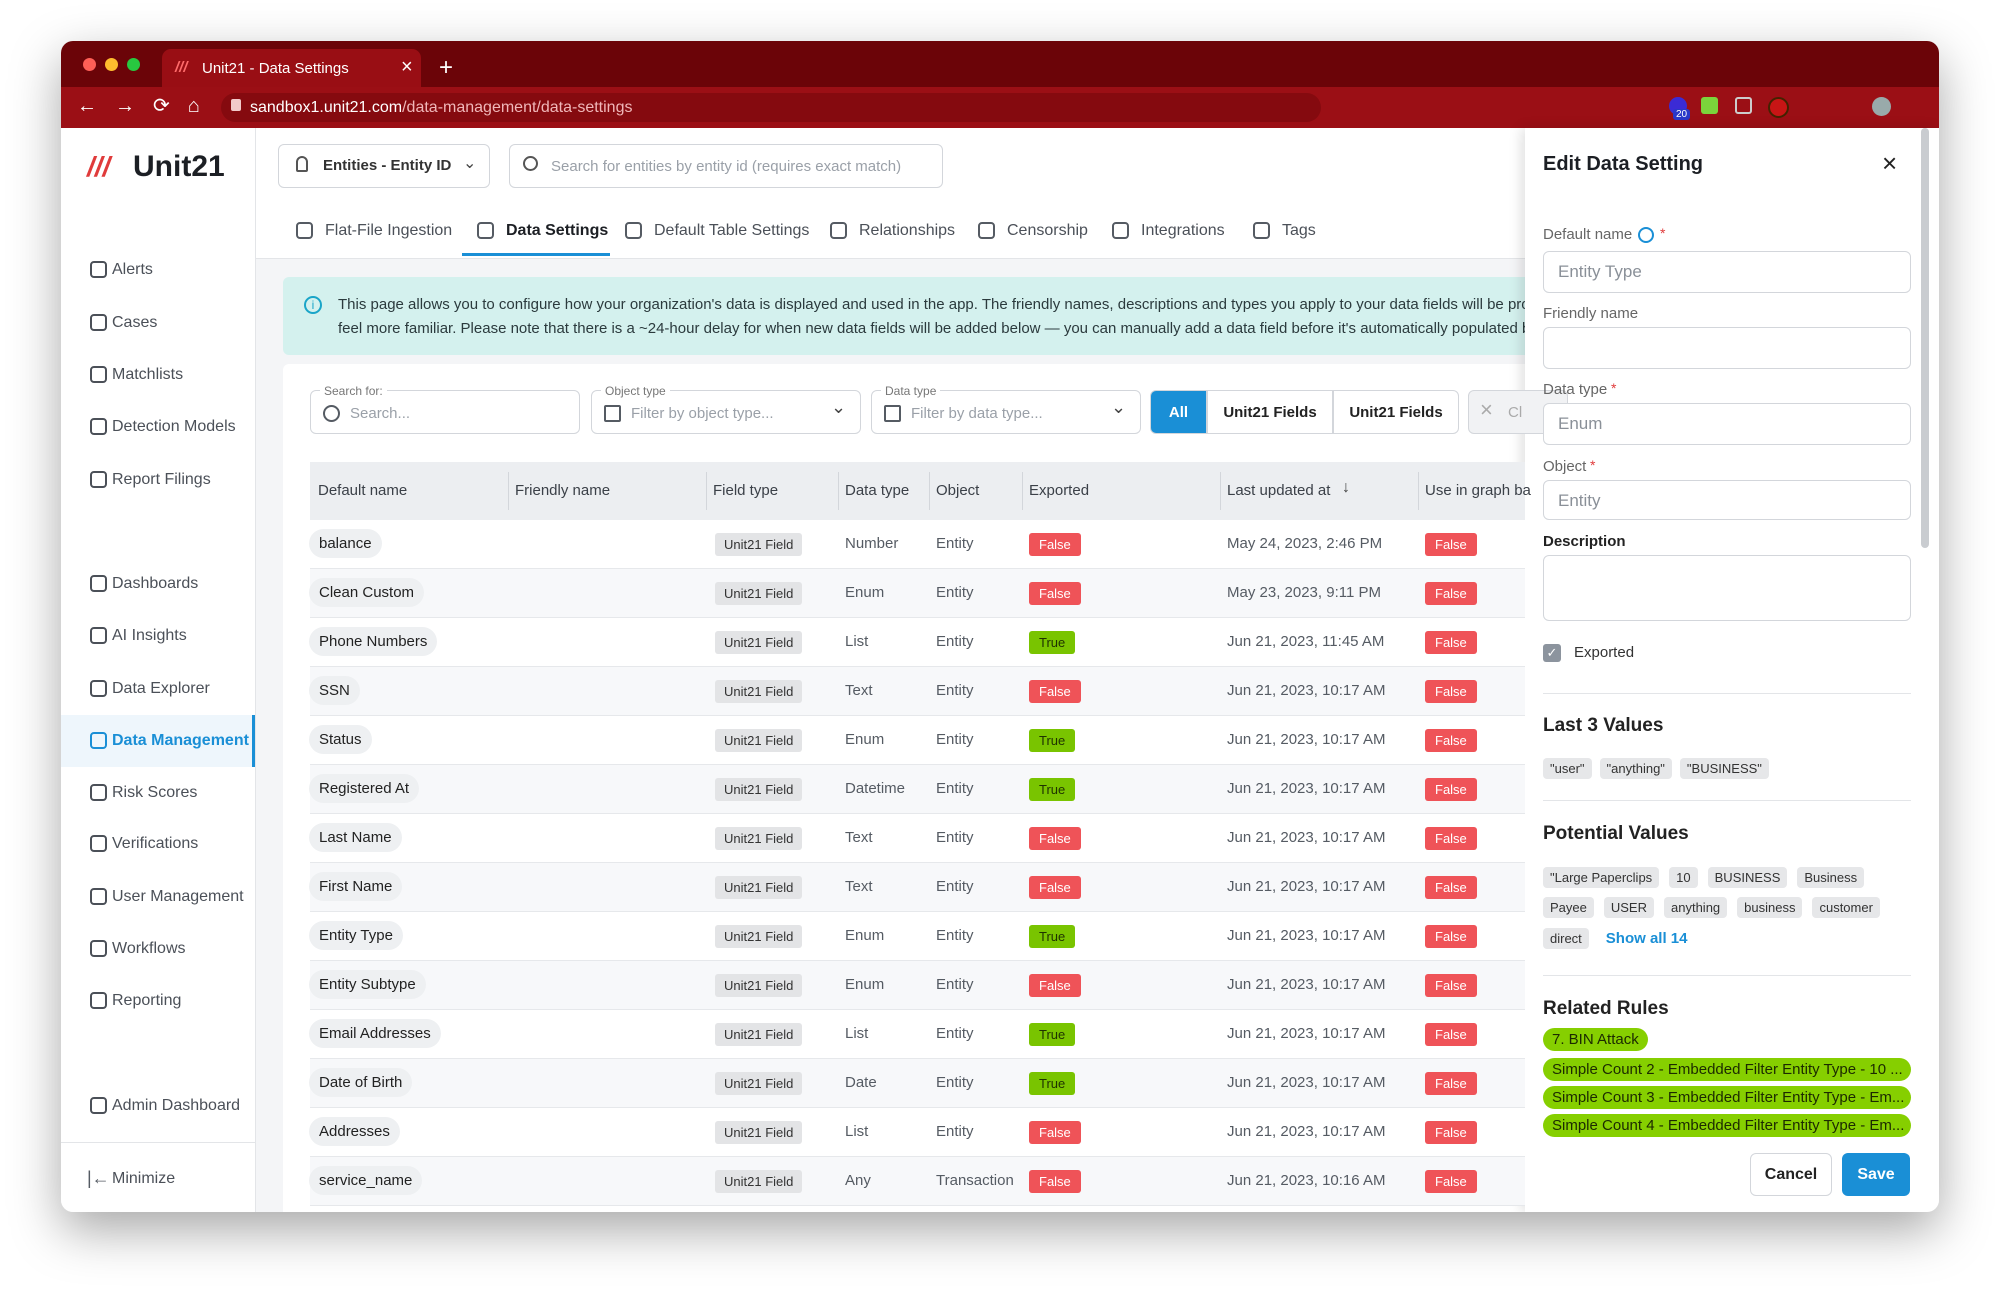 This screenshot has height=1295, width=2000. Describe the element at coordinates (446, 67) in the screenshot. I see `new-tab: +` at that location.